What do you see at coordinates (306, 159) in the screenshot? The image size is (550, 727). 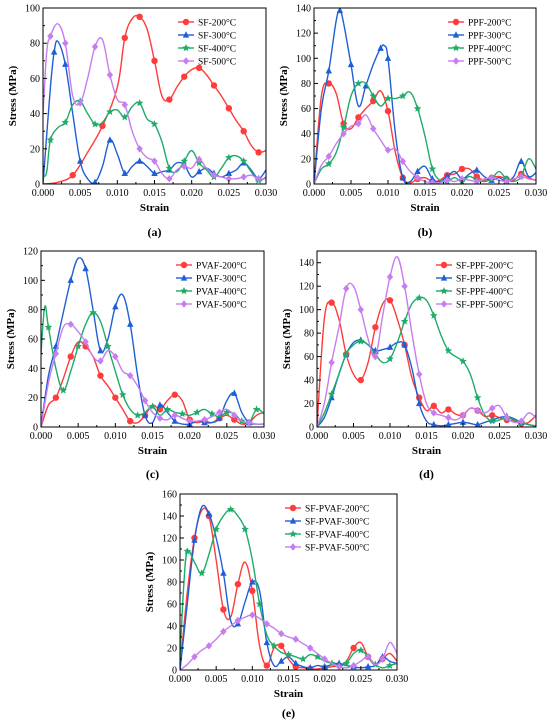 I see `y-tick-label: 20` at bounding box center [306, 159].